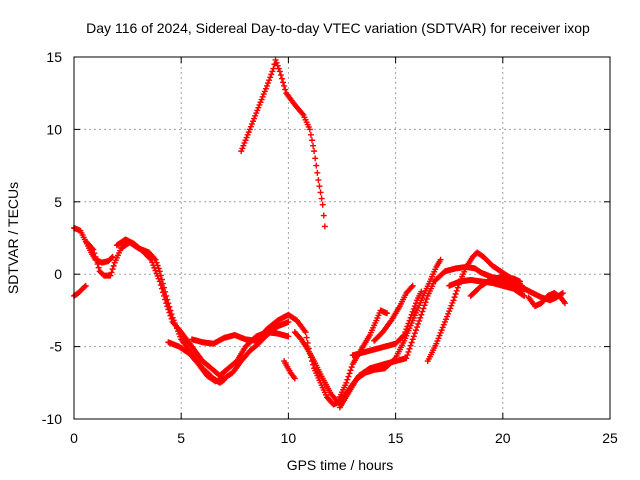 The image size is (640, 480). Describe the element at coordinates (393, 313) in the screenshot. I see `series-track-k` at that location.